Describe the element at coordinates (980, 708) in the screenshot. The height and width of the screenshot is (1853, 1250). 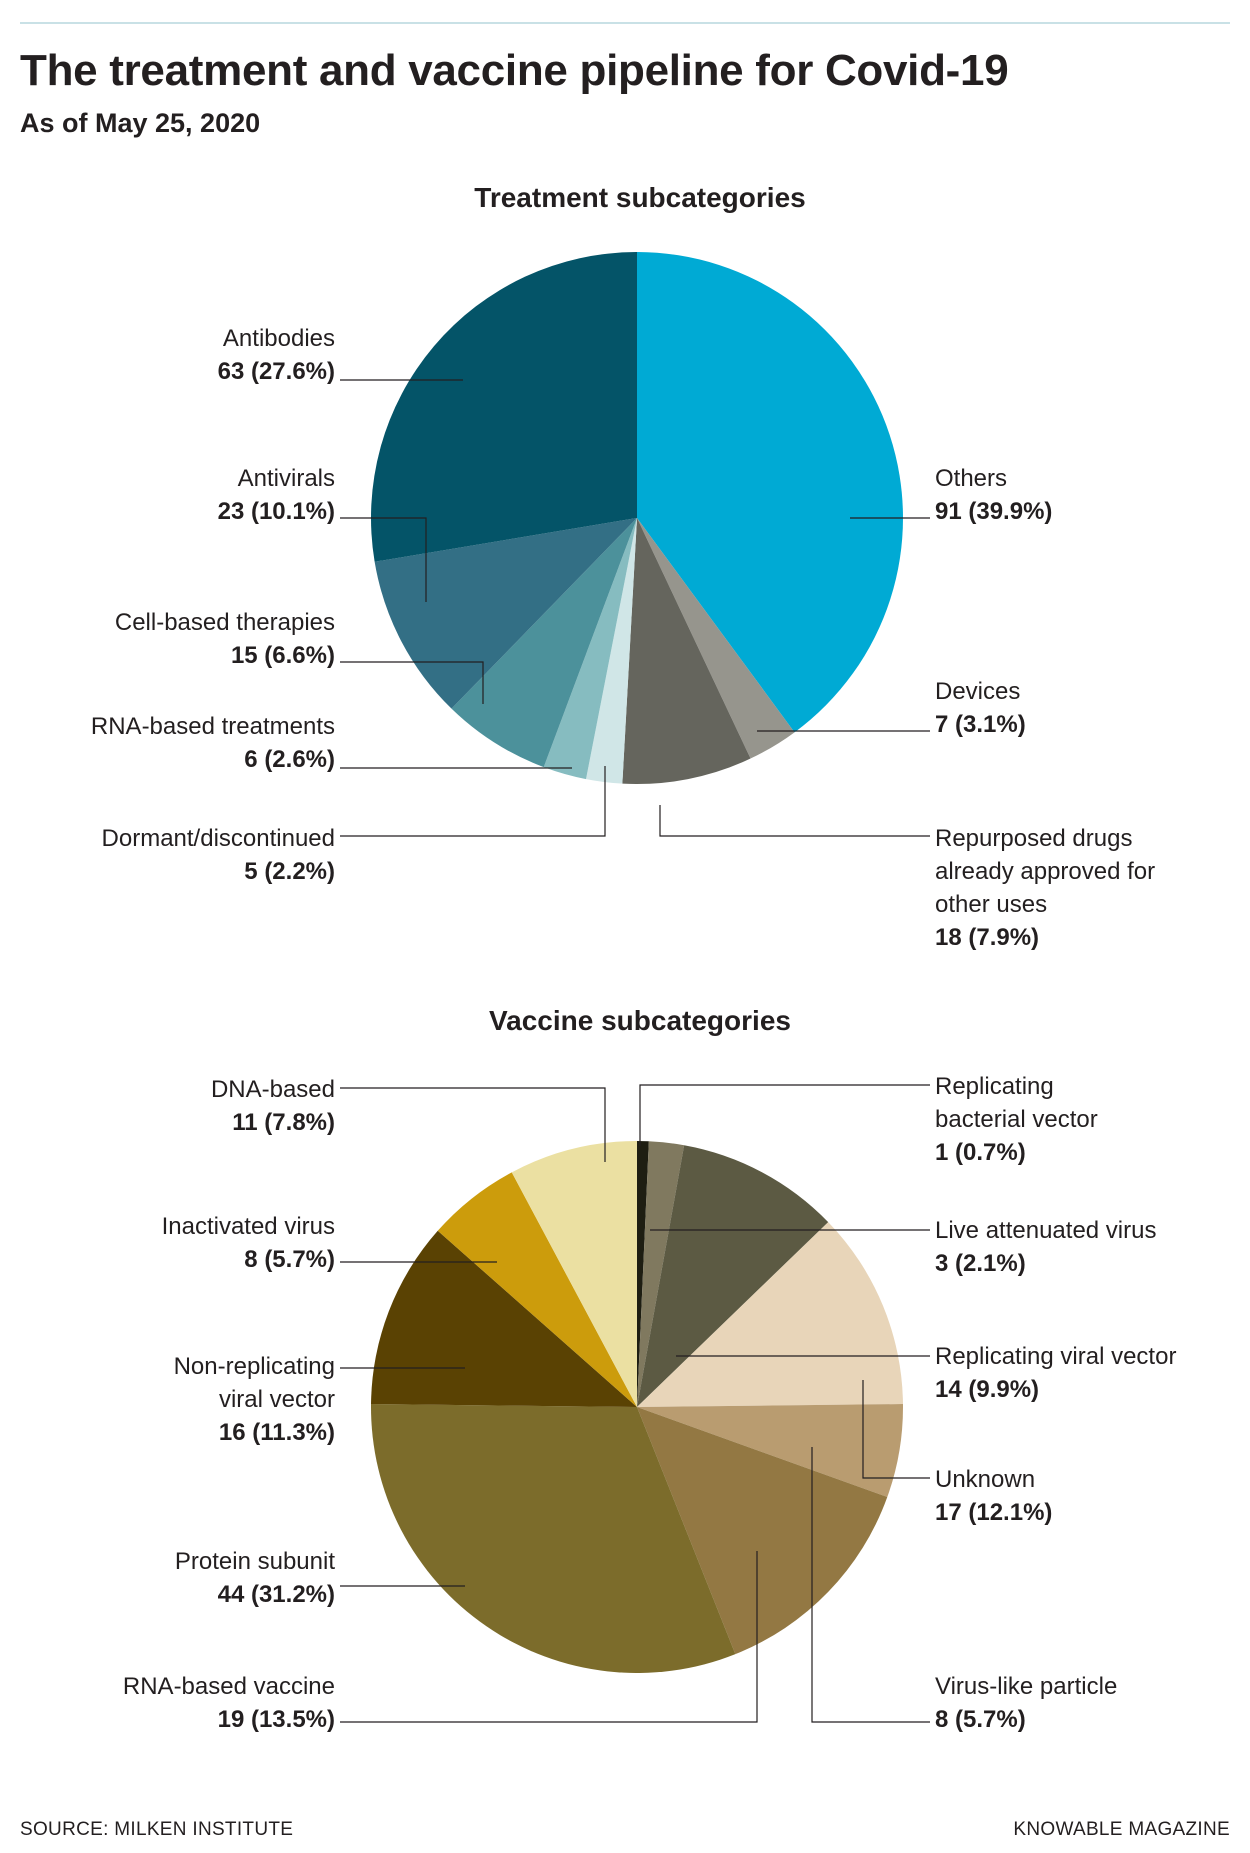
I see `slice-label: Devices 7 (3.1%)` at that location.